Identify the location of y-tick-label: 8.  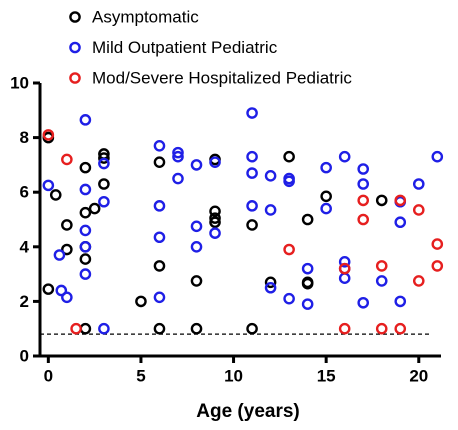
(24, 137).